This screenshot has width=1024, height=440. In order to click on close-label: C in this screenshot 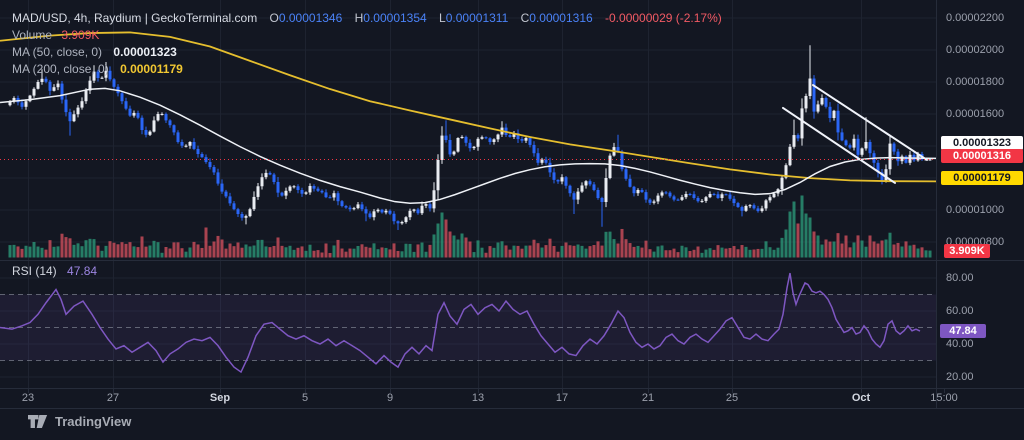, I will do `click(525, 18)`.